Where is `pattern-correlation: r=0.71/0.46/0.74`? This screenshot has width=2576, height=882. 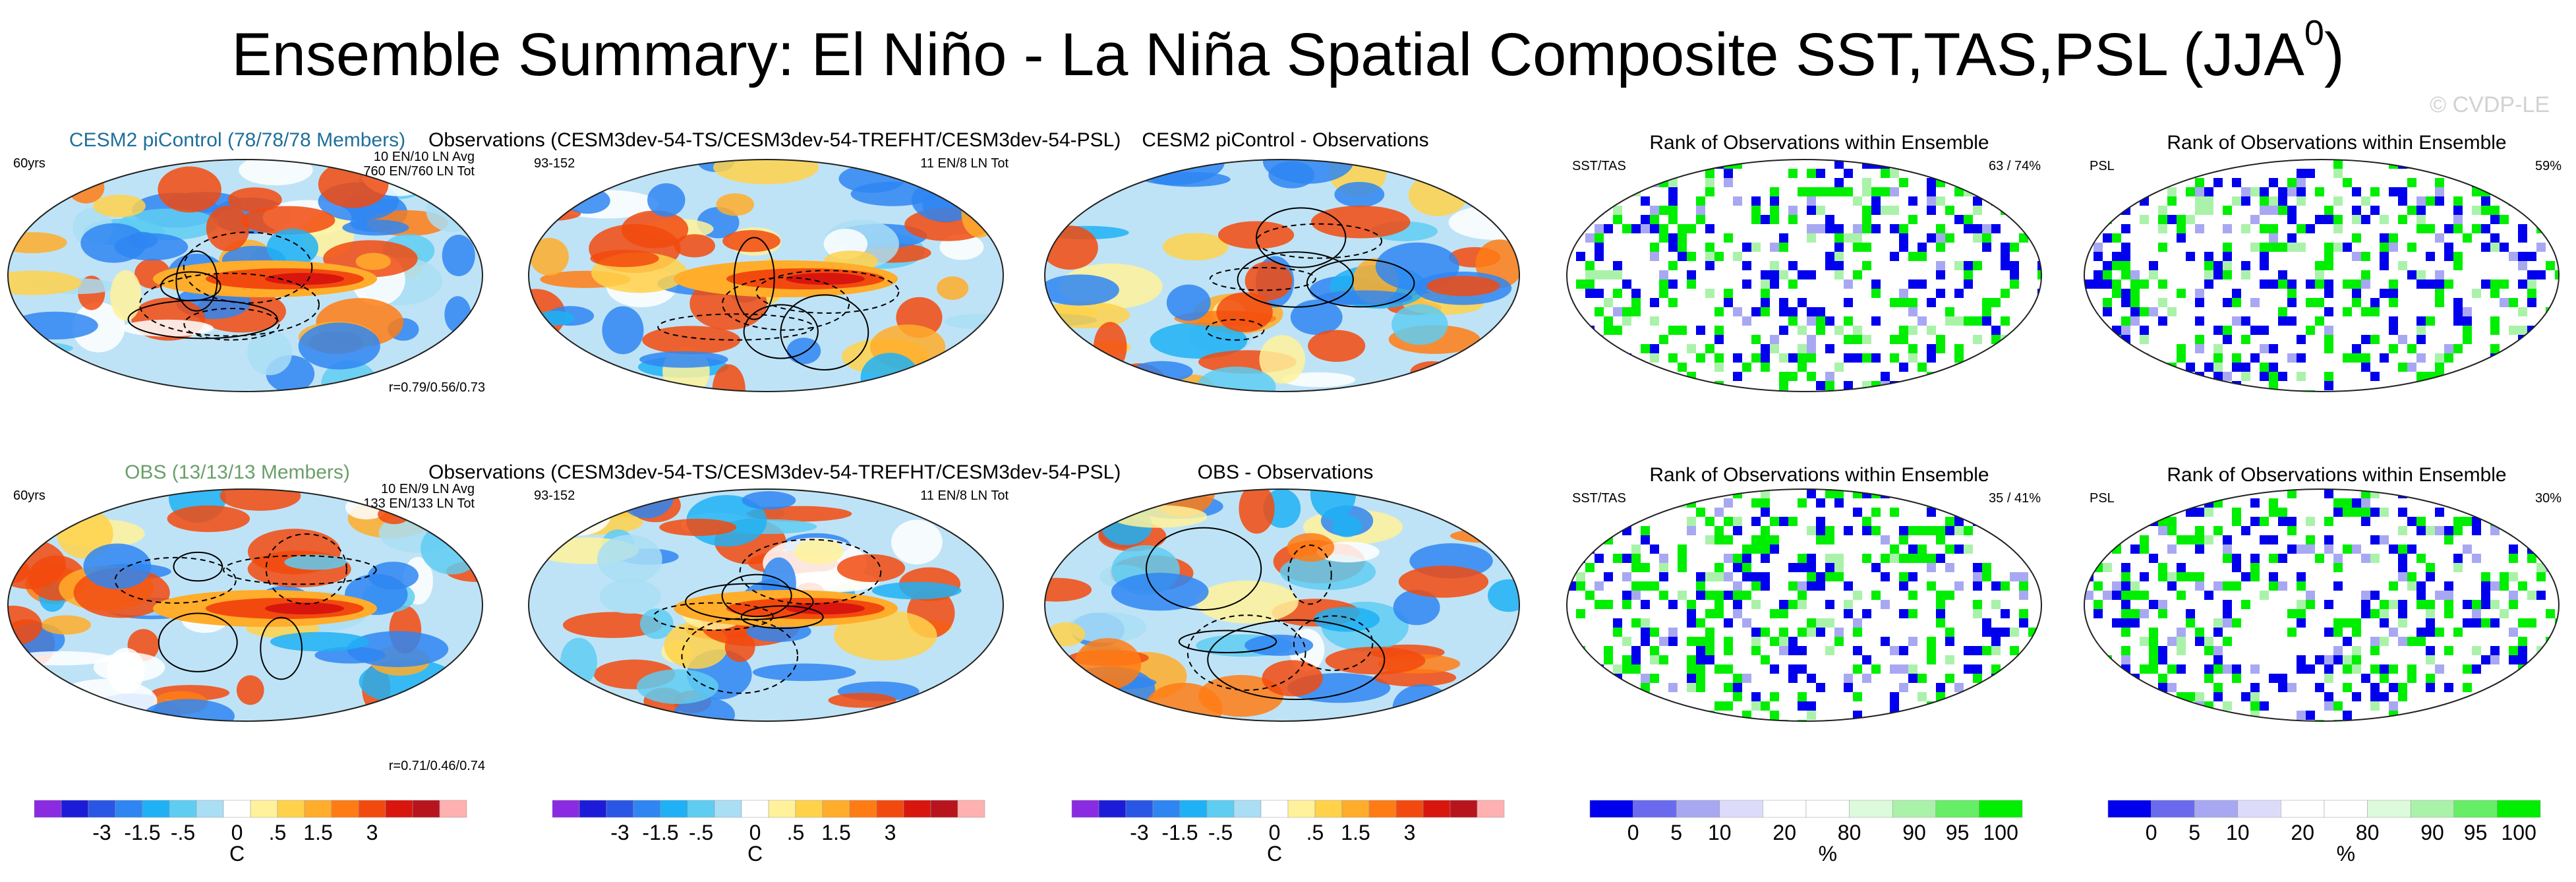
pattern-correlation: r=0.71/0.46/0.74 is located at coordinates (436, 766).